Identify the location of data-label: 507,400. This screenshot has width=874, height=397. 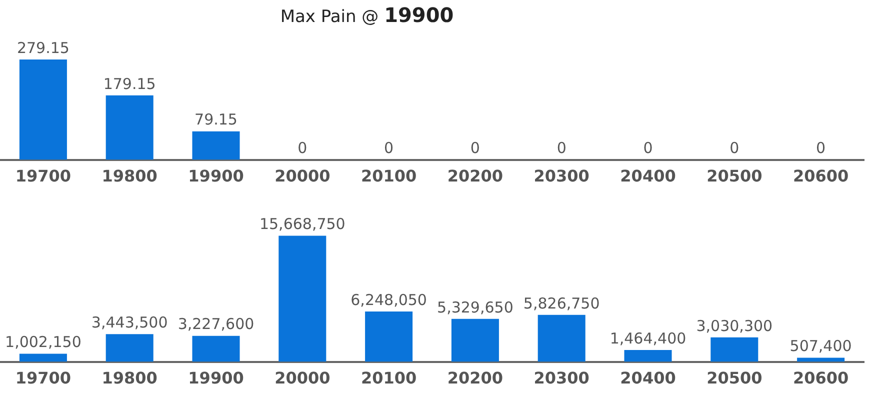
(821, 346).